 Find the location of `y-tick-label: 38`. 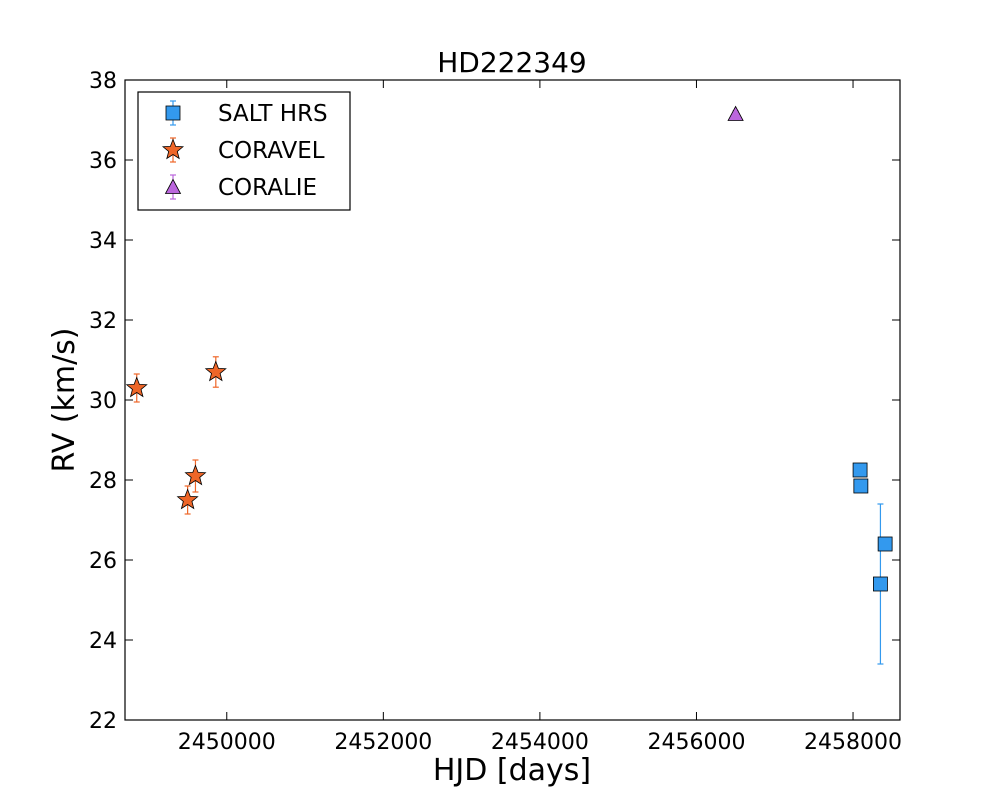

y-tick-label: 38 is located at coordinates (103, 81).